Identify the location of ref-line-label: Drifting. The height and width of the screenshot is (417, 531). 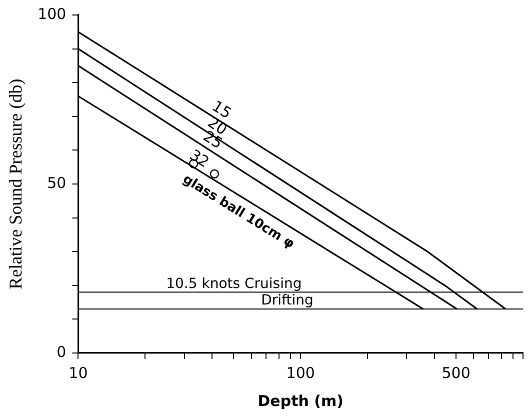
(287, 300).